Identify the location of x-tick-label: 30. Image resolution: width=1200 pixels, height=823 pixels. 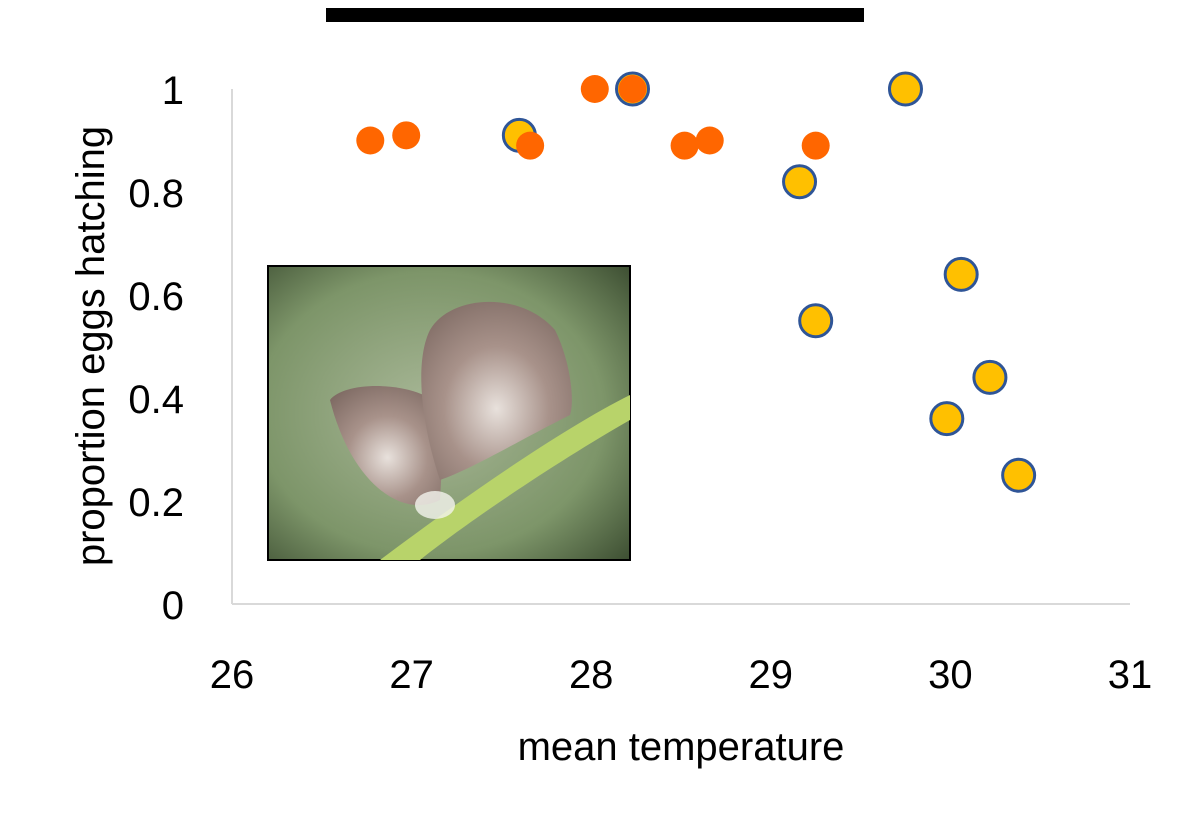
(950, 675).